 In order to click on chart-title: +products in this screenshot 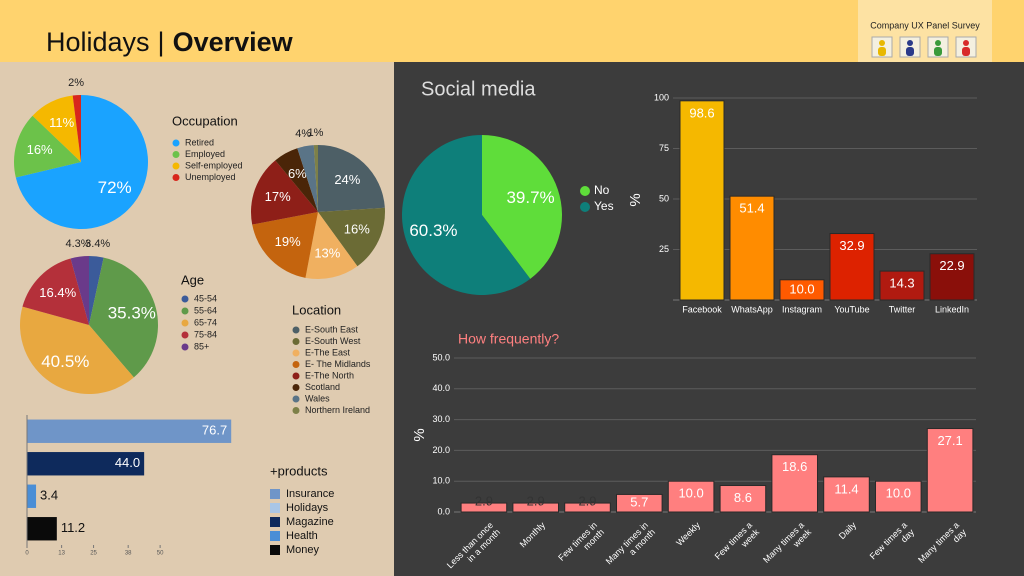, I will do `click(299, 470)`.